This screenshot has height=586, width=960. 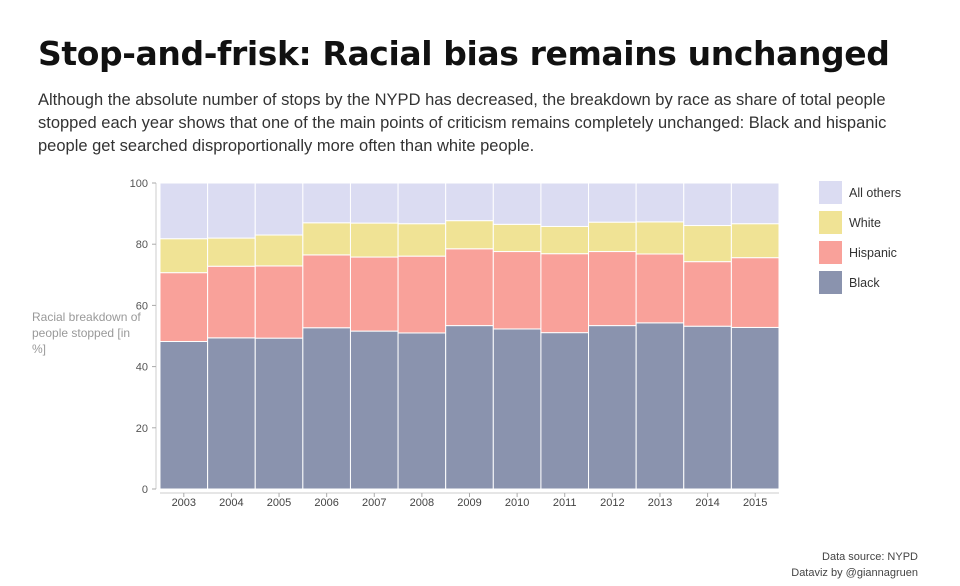 What do you see at coordinates (139, 184) in the screenshot?
I see `y-tick-label: 100` at bounding box center [139, 184].